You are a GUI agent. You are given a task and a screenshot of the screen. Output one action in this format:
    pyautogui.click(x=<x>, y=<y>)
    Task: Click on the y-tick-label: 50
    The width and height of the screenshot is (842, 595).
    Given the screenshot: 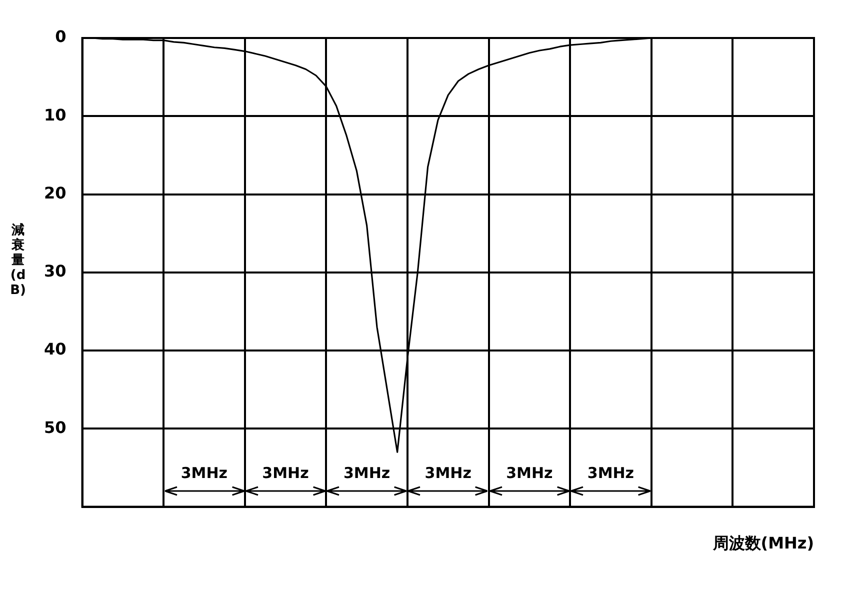 What is the action you would take?
    pyautogui.click(x=55, y=427)
    